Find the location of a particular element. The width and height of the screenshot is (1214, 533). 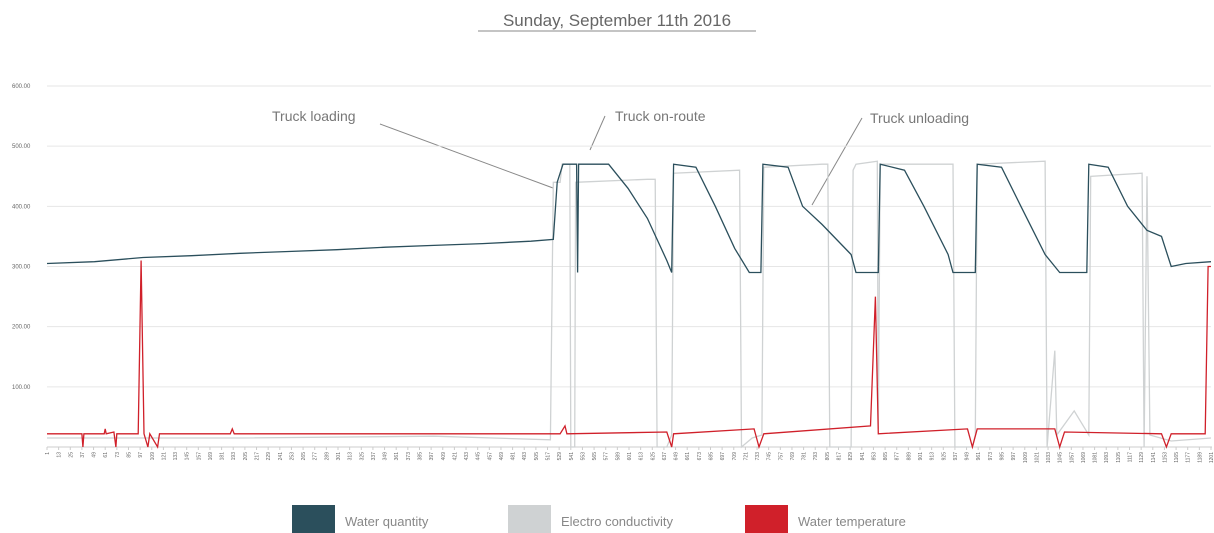

x-tick-label: 73 is located at coordinates (118, 455).